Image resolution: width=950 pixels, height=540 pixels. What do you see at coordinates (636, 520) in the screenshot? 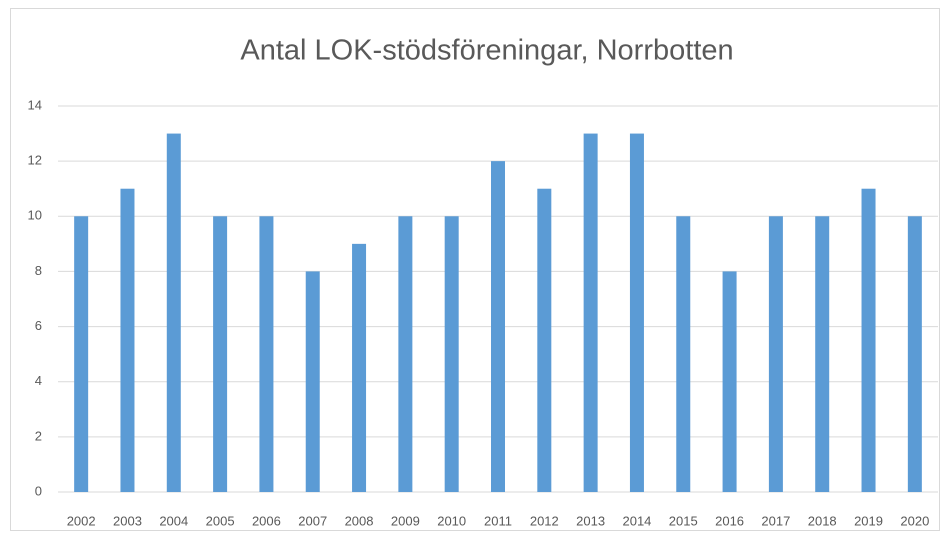
I see `x-tick-label: 2014` at bounding box center [636, 520].